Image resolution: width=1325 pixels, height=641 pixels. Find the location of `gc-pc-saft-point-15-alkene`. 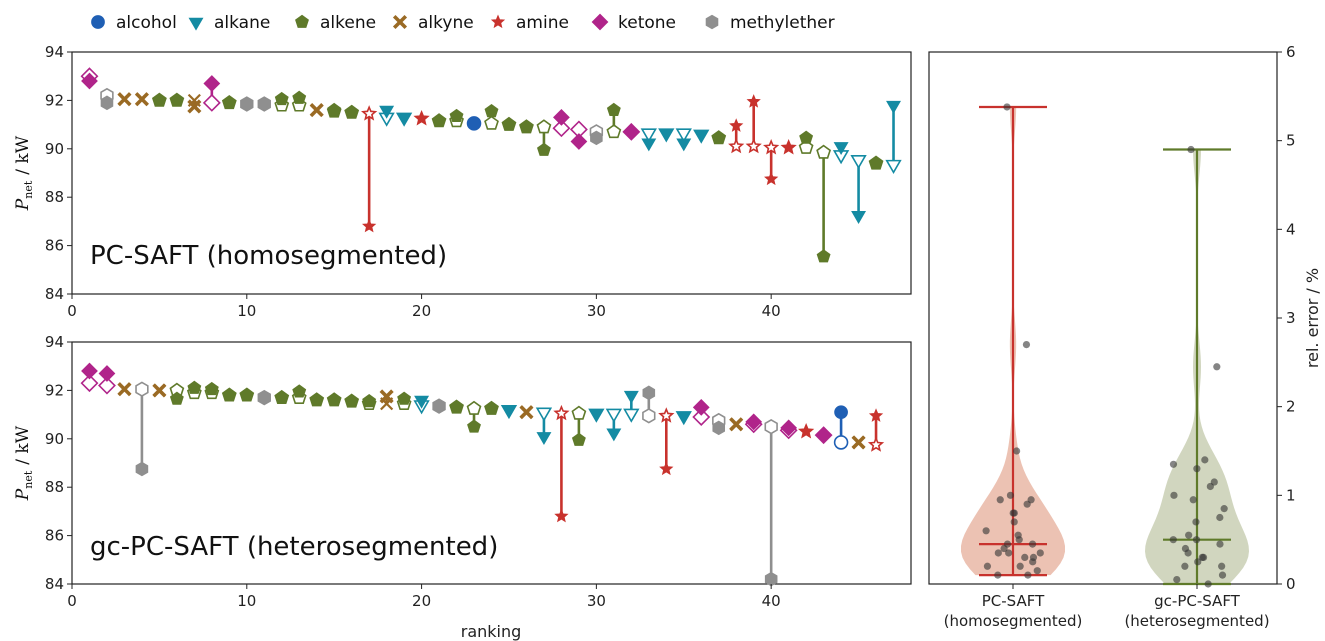

gc-pc-saft-point-15-alkene is located at coordinates (334, 399).